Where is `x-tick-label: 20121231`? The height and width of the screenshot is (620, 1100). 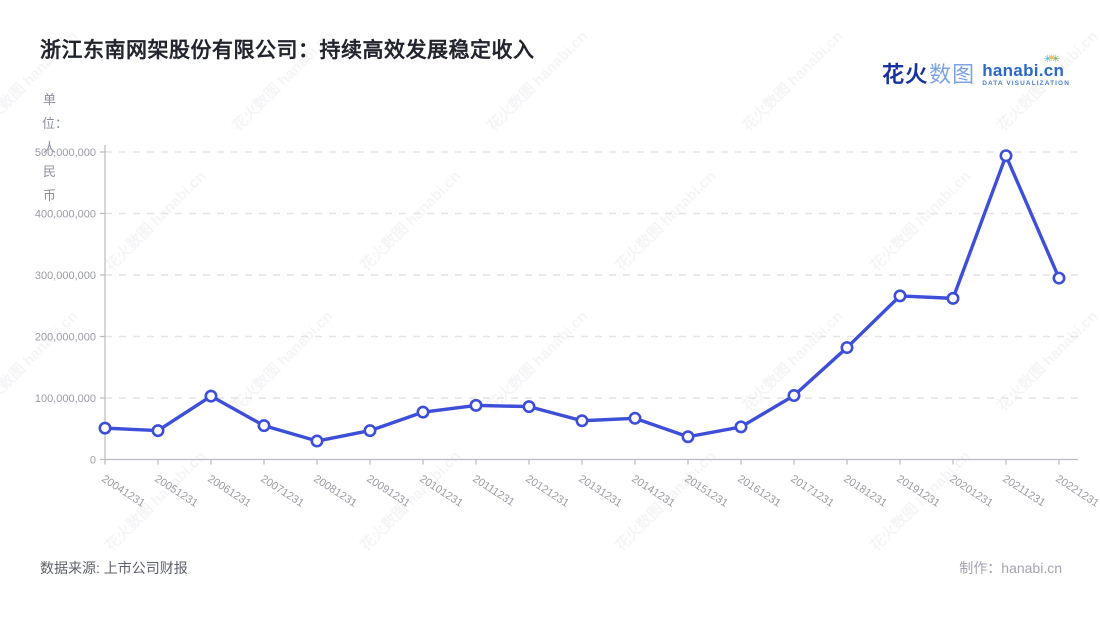 x-tick-label: 20121231 is located at coordinates (547, 491).